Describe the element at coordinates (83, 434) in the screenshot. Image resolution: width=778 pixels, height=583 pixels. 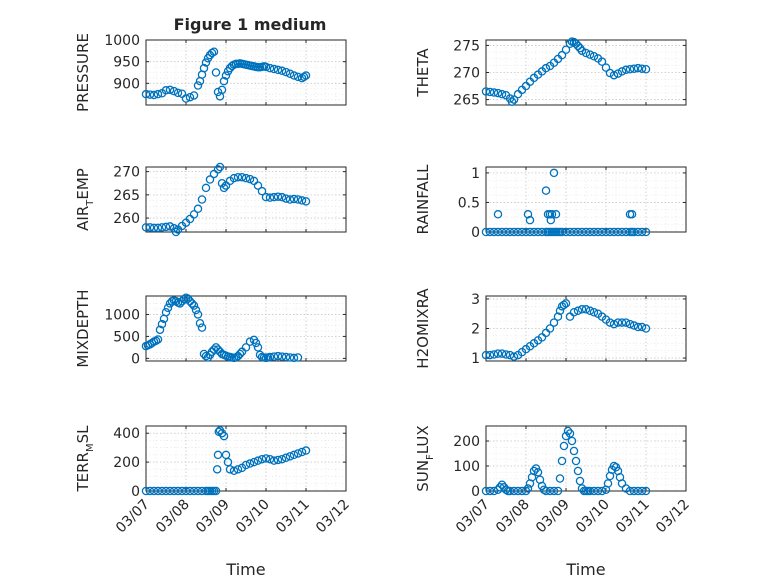
I see `y-label-part: SL` at that location.